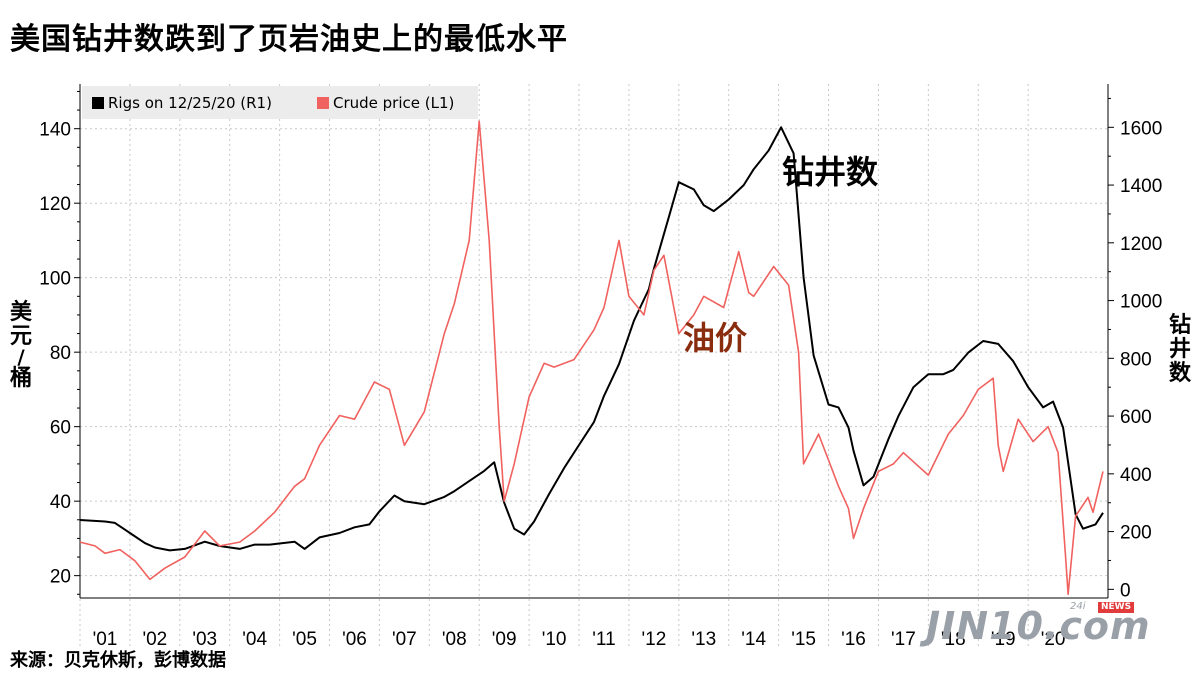 The image size is (1200, 675). Describe the element at coordinates (654, 639) in the screenshot. I see `x-tick-label: '12` at that location.